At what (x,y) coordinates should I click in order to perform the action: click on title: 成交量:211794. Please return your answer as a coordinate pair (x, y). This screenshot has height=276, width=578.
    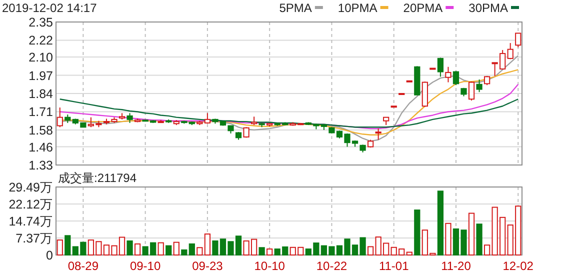
    Looking at the image, I should click on (97, 178).